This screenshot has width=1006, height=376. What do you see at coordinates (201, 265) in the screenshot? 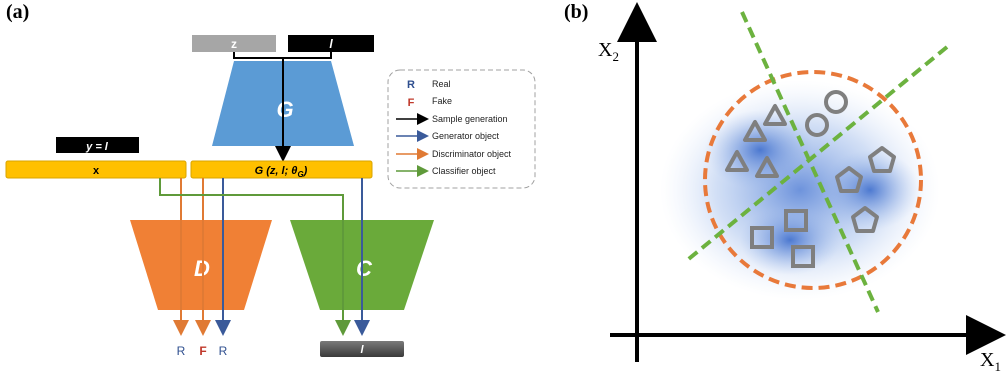
I see `discriminator-network` at bounding box center [201, 265].